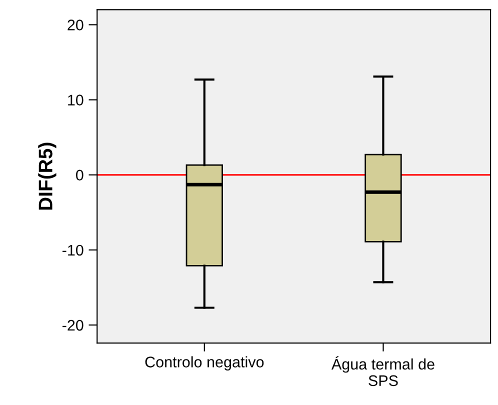 Image resolution: width=498 pixels, height=405 pixels. Describe the element at coordinates (80, 175) in the screenshot. I see `y-tick-label: 0` at that location.